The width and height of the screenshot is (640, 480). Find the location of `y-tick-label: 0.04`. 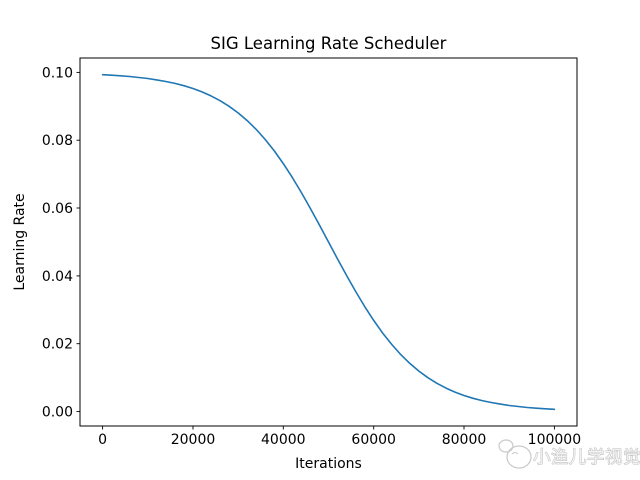

y-tick-label: 0.04 is located at coordinates (57, 277).